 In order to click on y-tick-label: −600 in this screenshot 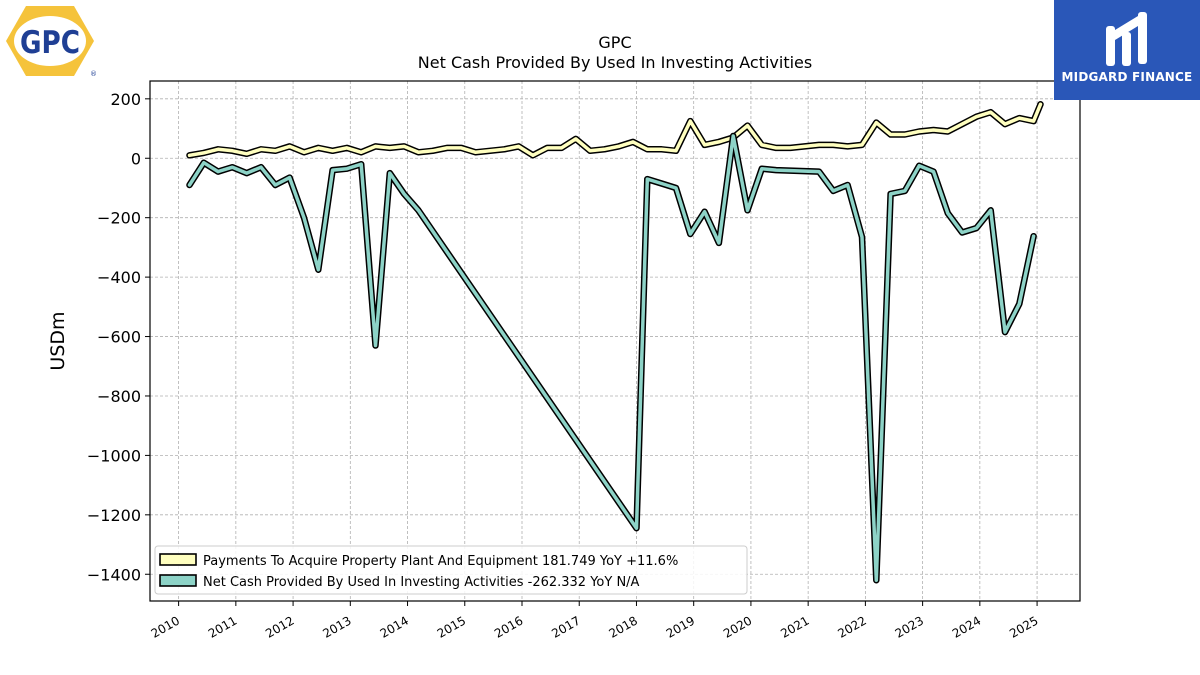, I will do `click(119, 337)`.